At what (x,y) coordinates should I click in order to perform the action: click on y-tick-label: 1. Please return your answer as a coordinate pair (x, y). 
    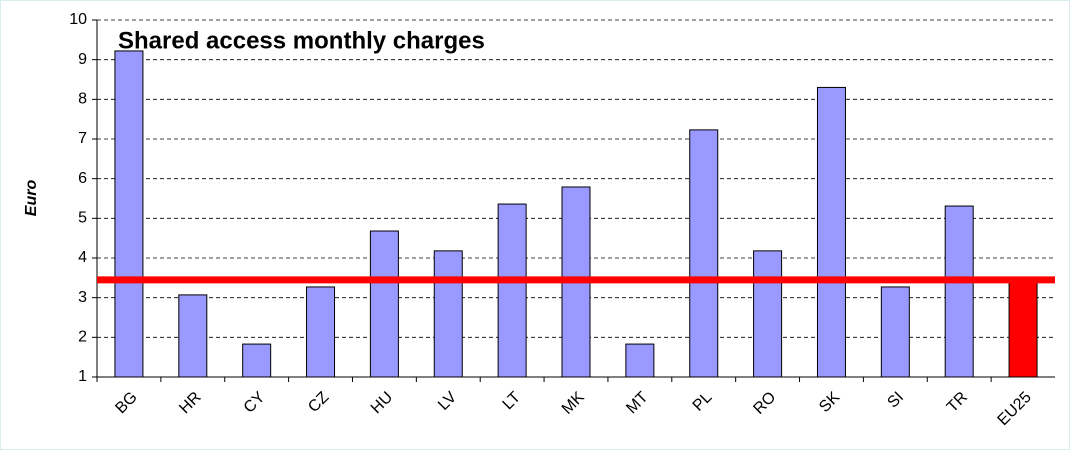
    Looking at the image, I should click on (82, 376).